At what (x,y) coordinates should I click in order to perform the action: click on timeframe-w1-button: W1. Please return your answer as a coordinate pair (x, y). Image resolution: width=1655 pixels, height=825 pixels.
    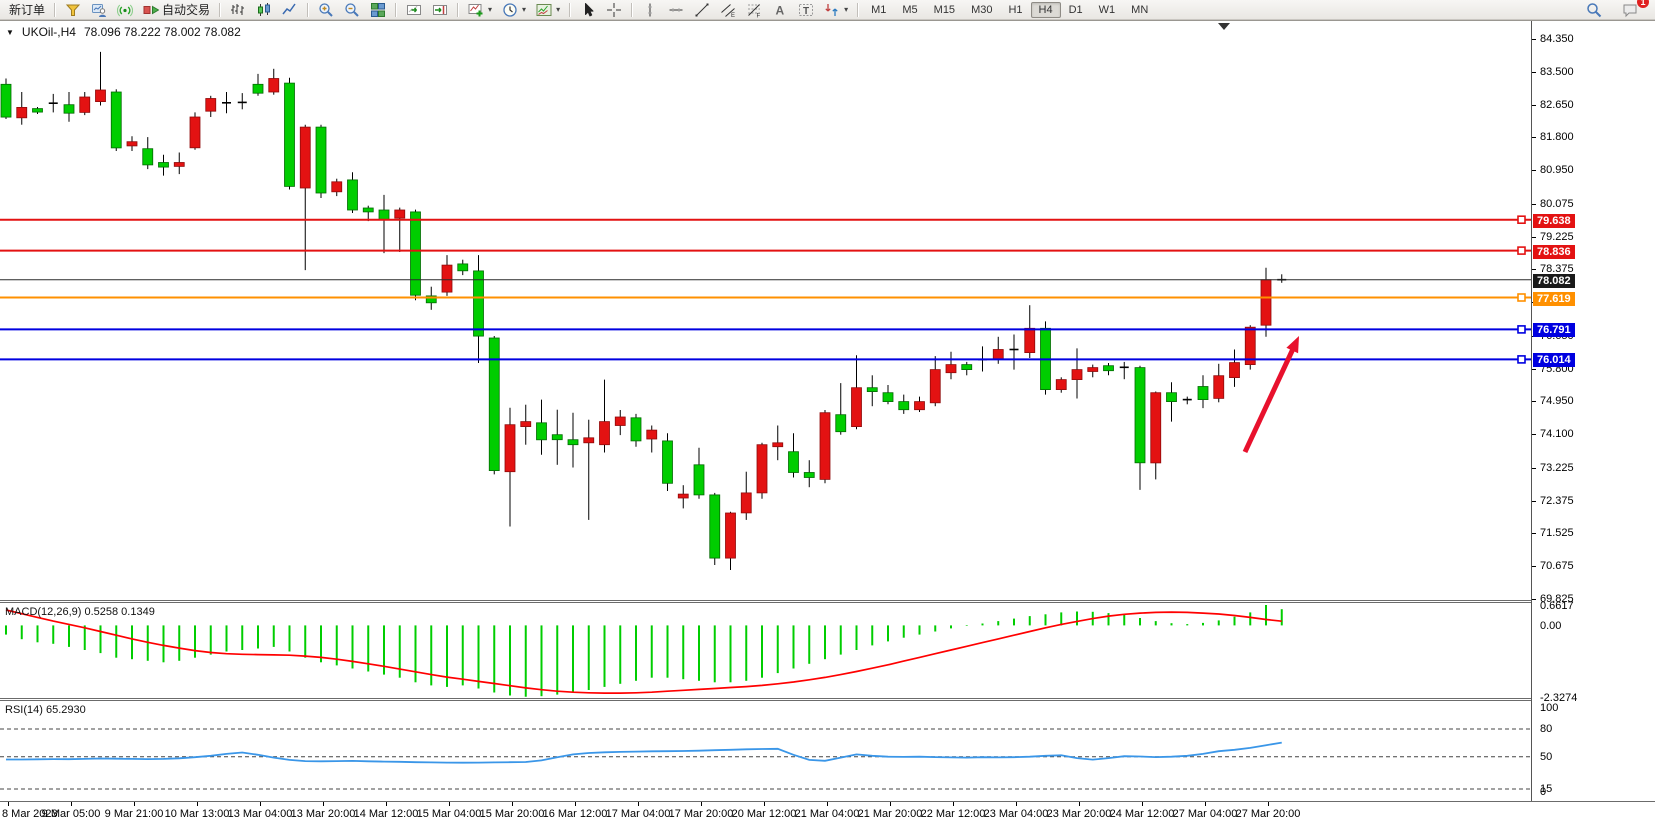
    Looking at the image, I should click on (1107, 9).